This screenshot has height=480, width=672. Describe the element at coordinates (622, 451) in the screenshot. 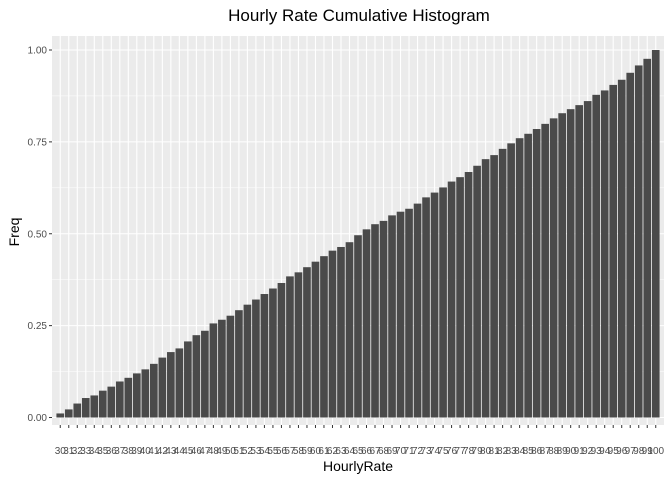

I see `x-tick-label: 96` at that location.